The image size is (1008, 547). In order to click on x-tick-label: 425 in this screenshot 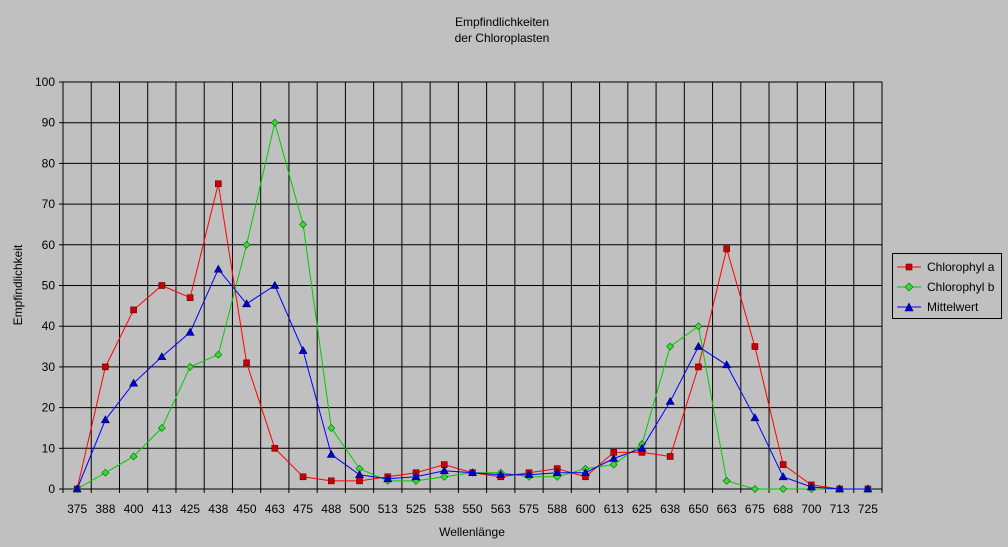, I will do `click(190, 509)`.